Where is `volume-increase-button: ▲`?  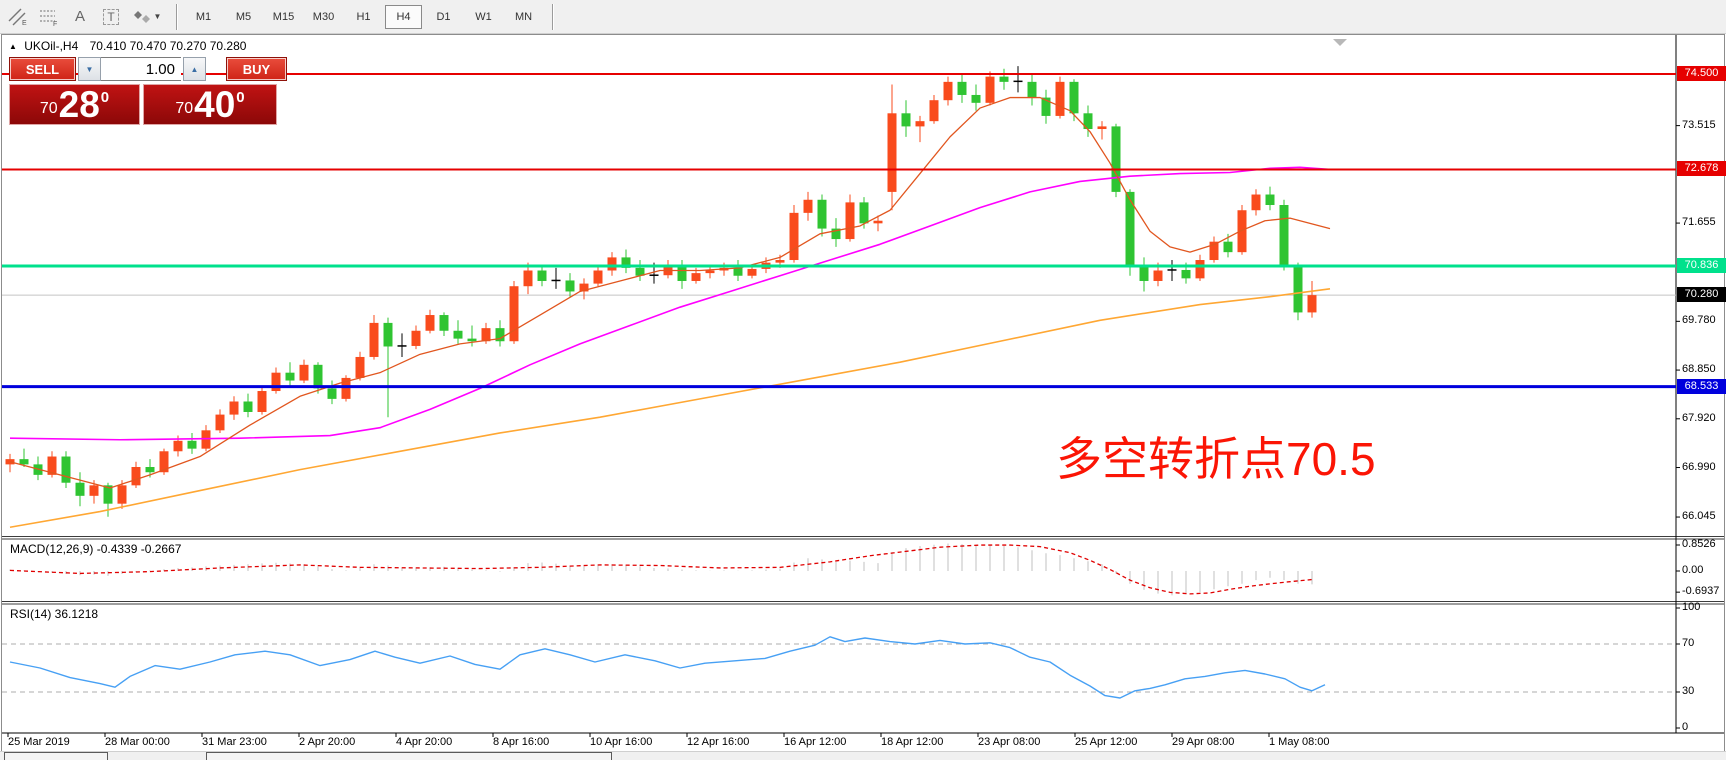
volume-increase-button: ▲ is located at coordinates (194, 69).